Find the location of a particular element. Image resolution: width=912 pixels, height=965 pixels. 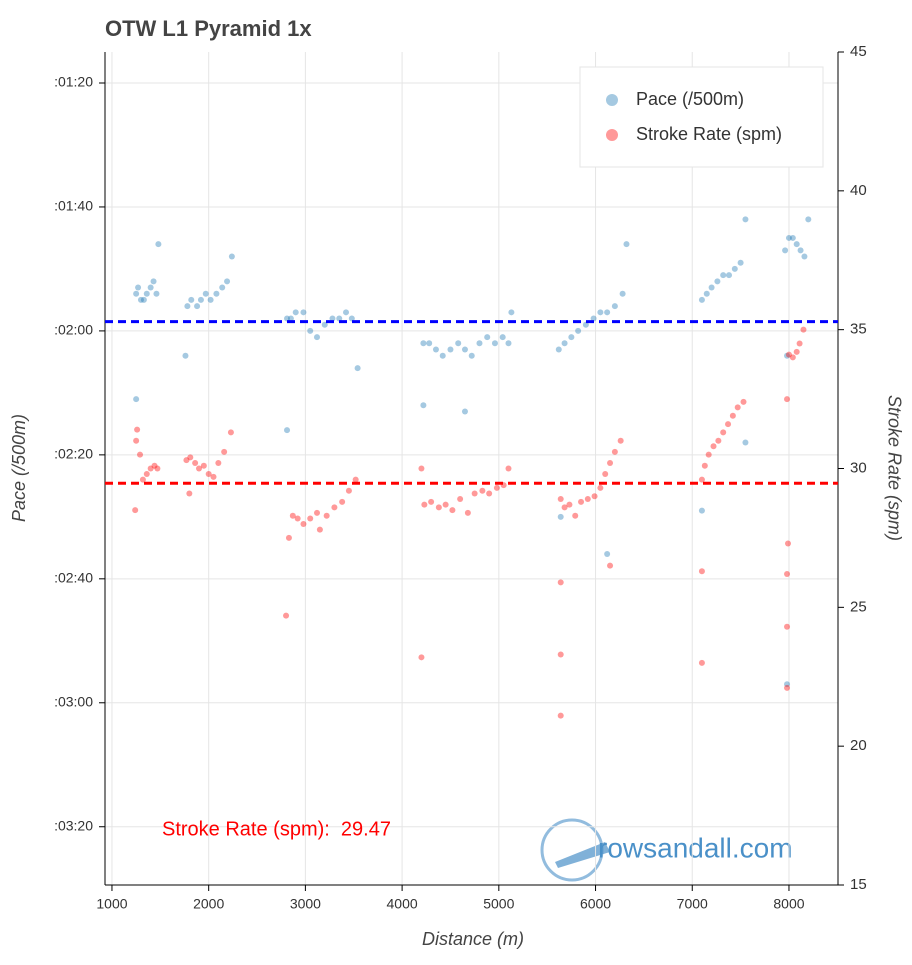

y-tick-label: :01:20 is located at coordinates (73, 82).